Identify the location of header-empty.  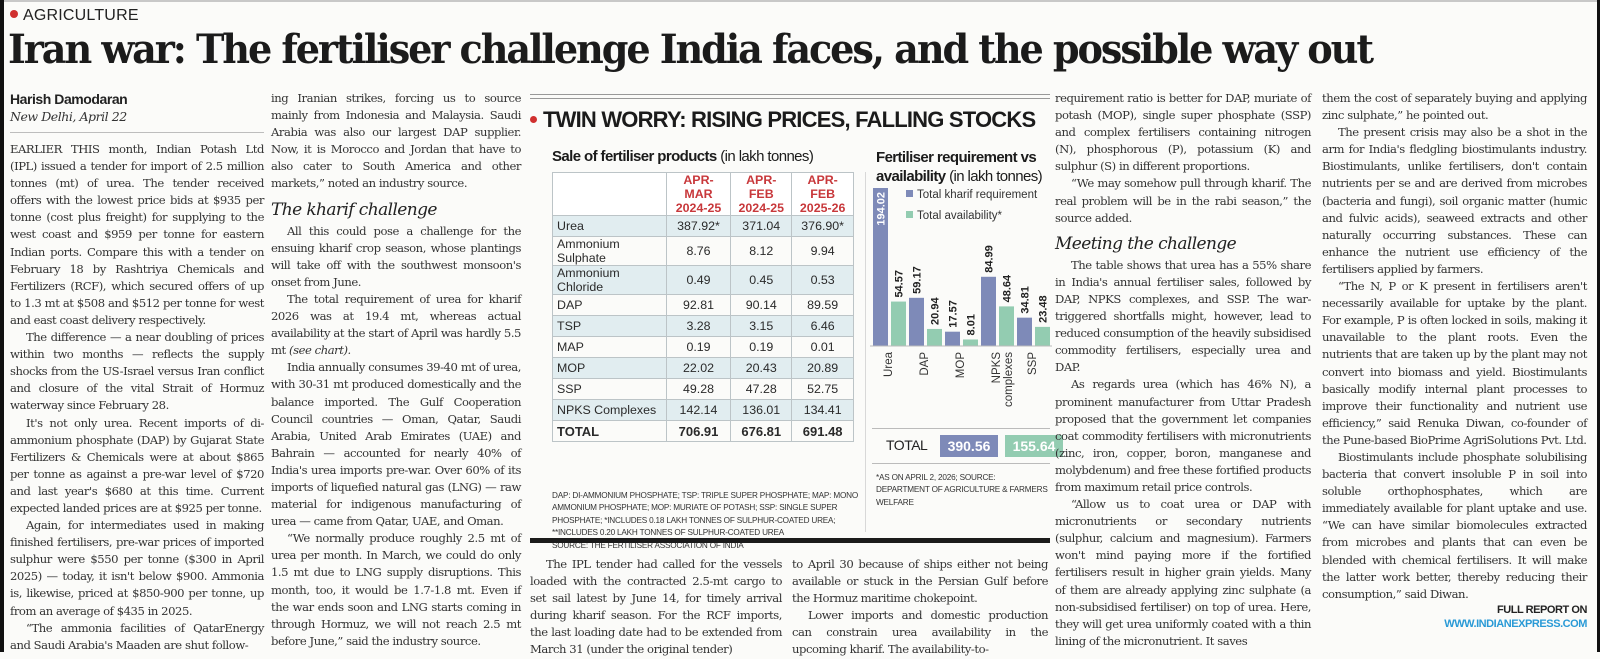
(609, 194).